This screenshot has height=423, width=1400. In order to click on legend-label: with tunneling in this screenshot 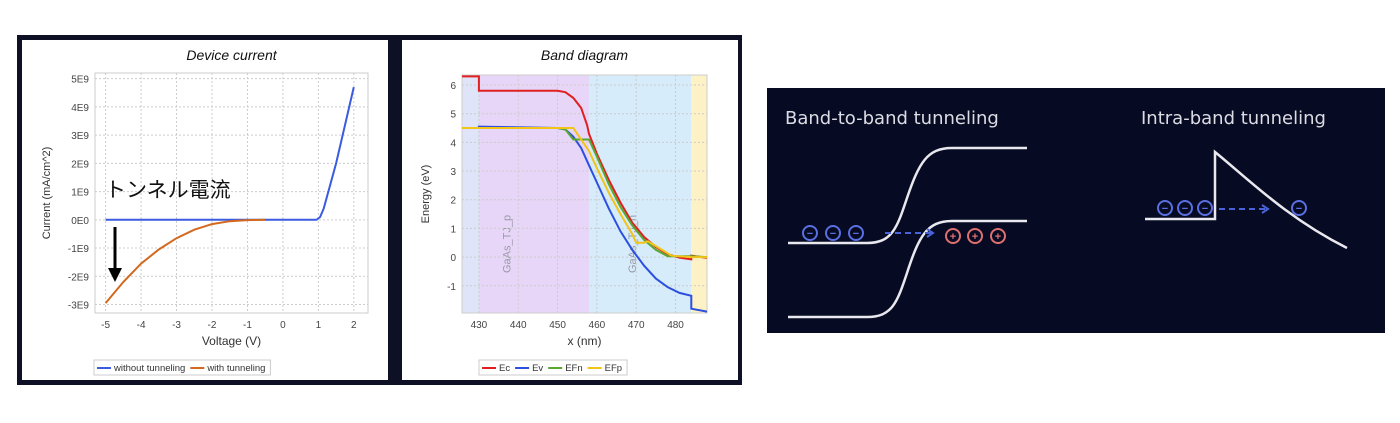, I will do `click(235, 368)`.